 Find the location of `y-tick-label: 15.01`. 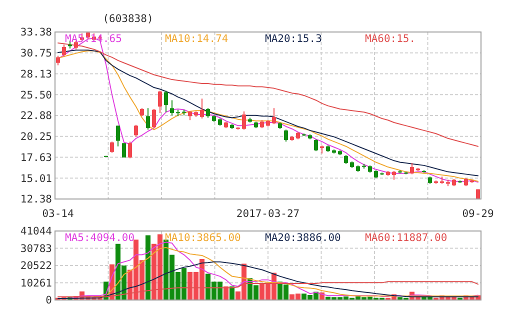

y-tick-label: 15.01 is located at coordinates (36, 178).